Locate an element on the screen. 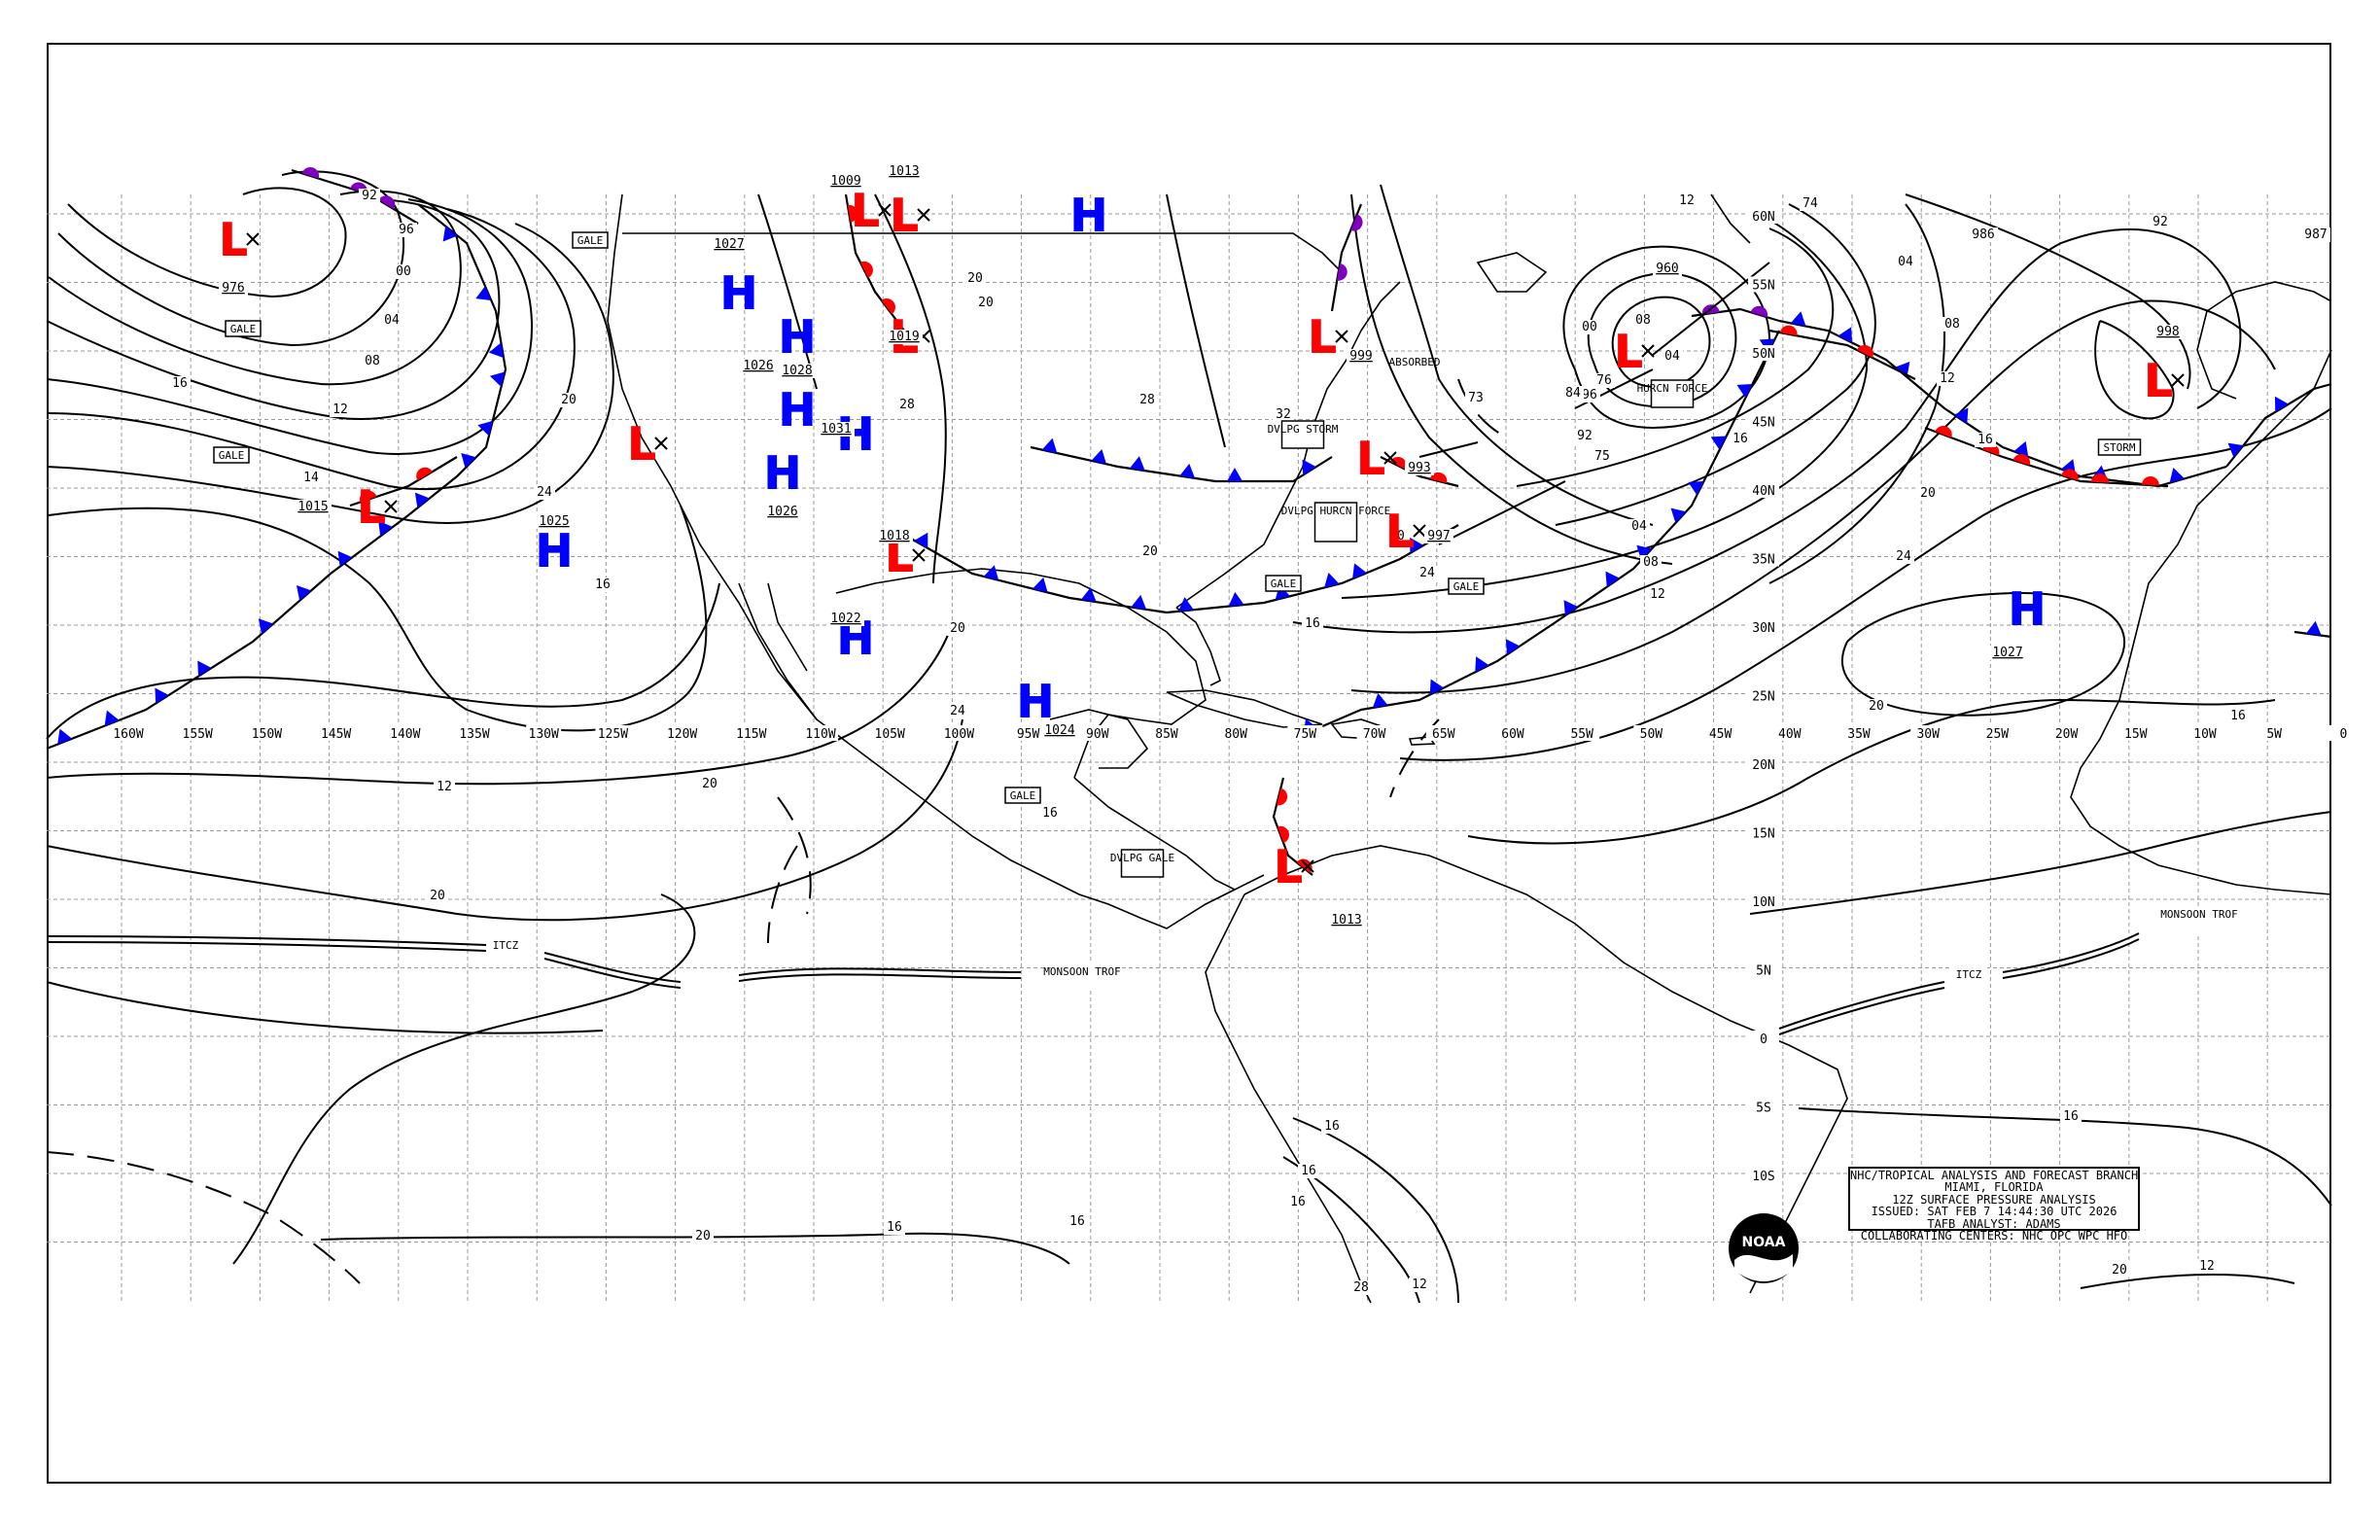 Image resolution: width=2380 pixels, height=1540 pixels. gulf-of-mexico-coast is located at coordinates (1021, 673).